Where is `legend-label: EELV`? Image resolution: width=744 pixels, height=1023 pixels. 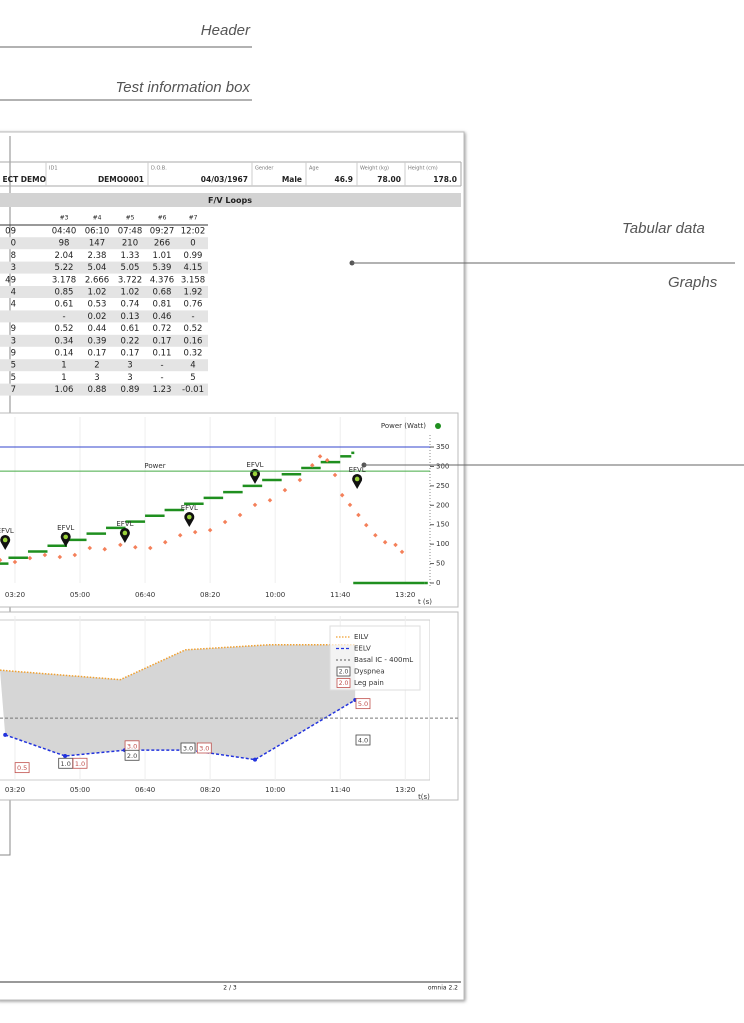 legend-label: EELV is located at coordinates (362, 649).